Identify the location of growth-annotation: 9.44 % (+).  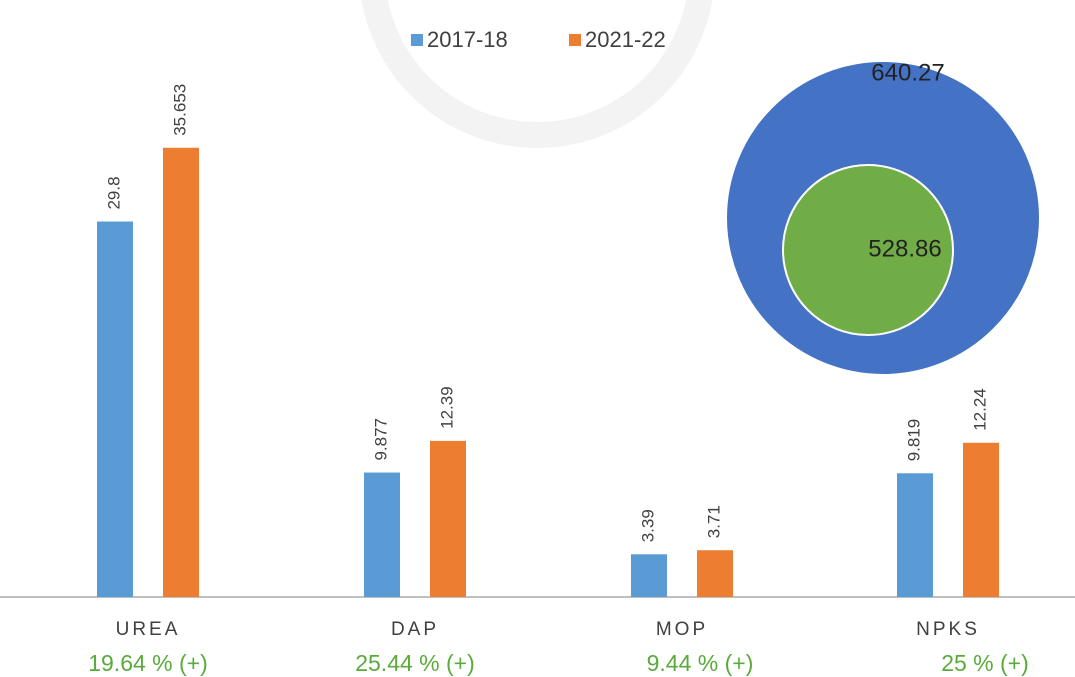
(700, 663).